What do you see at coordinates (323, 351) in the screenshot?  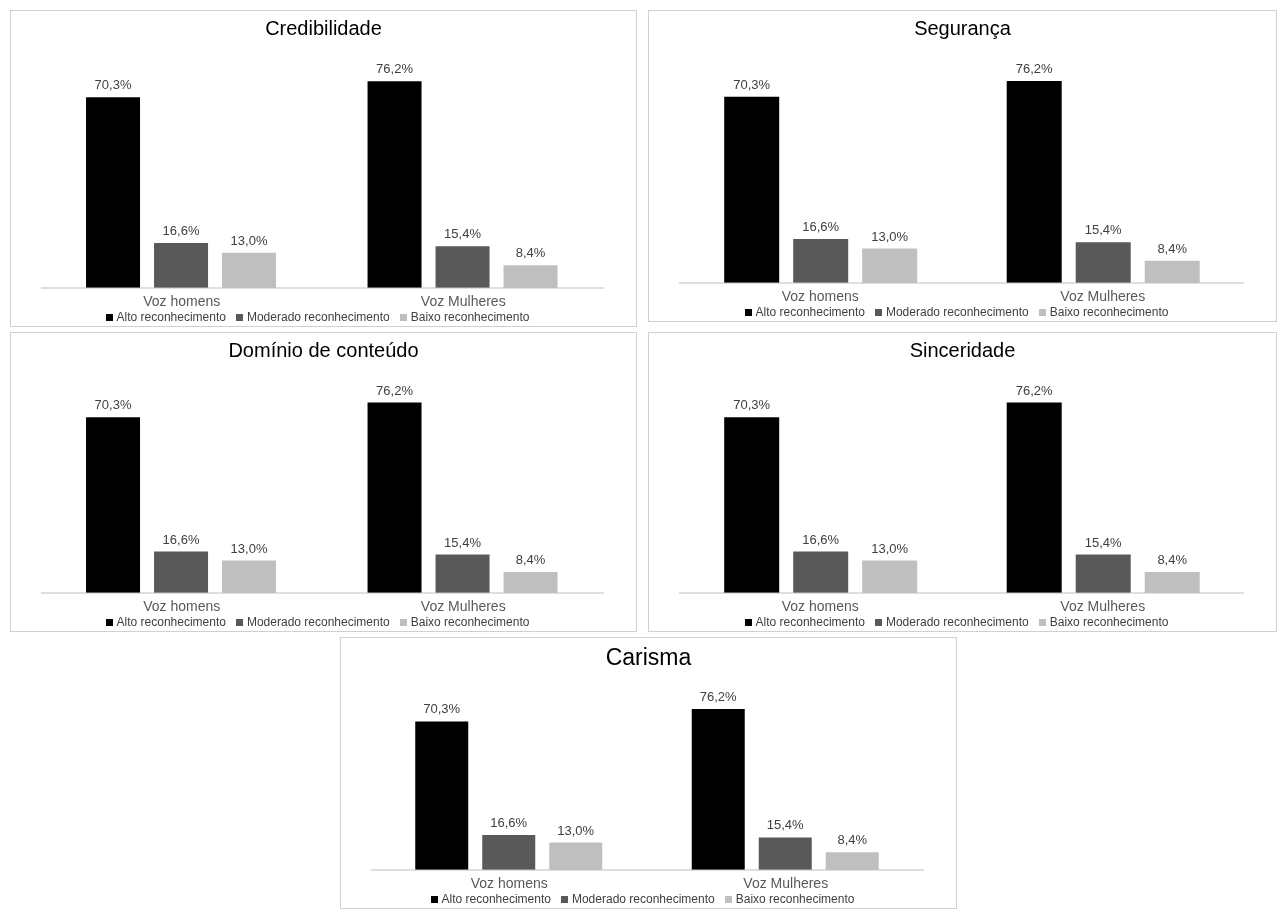 I see `chart-title: Domínio de conteúdo` at bounding box center [323, 351].